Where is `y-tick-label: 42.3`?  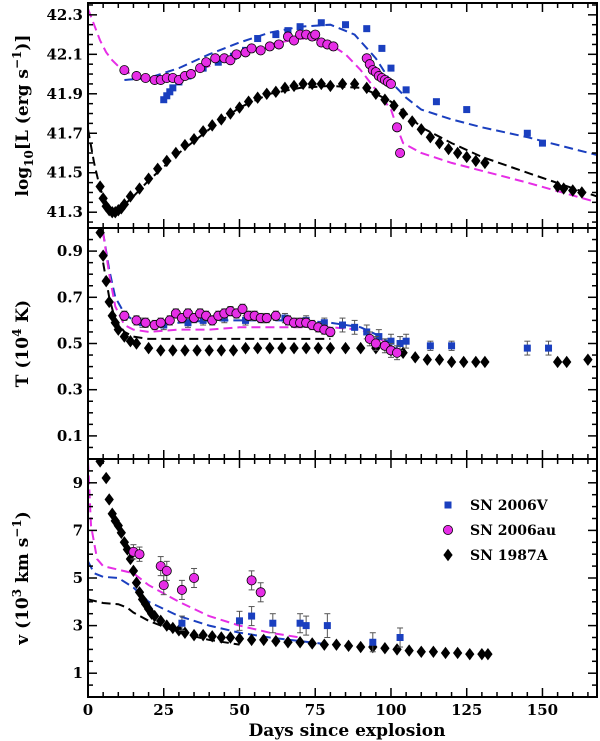
y-tick-label: 42.3 is located at coordinates (64, 15).